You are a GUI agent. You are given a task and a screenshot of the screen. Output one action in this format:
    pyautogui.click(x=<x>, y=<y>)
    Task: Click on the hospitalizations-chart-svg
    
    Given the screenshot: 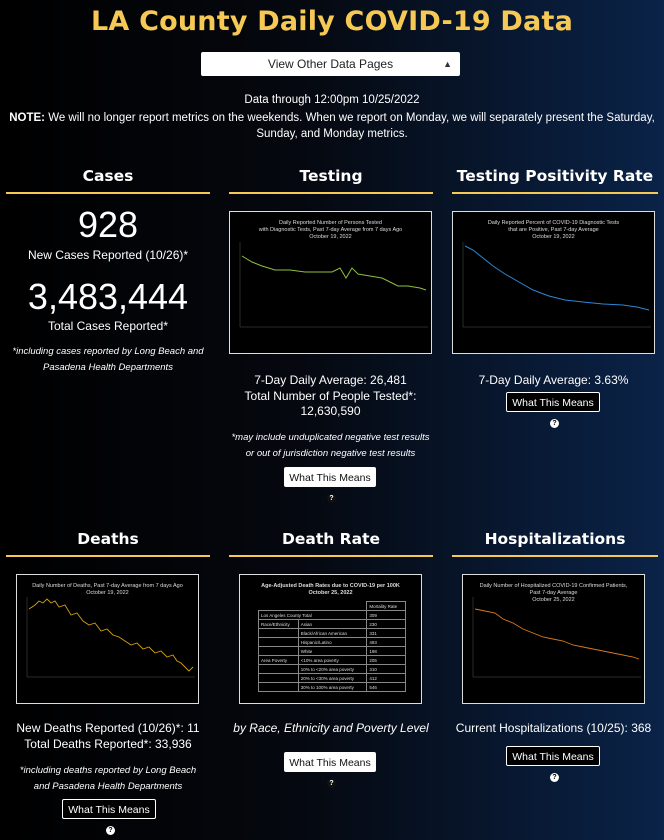 What is the action you would take?
    pyautogui.click(x=556, y=637)
    